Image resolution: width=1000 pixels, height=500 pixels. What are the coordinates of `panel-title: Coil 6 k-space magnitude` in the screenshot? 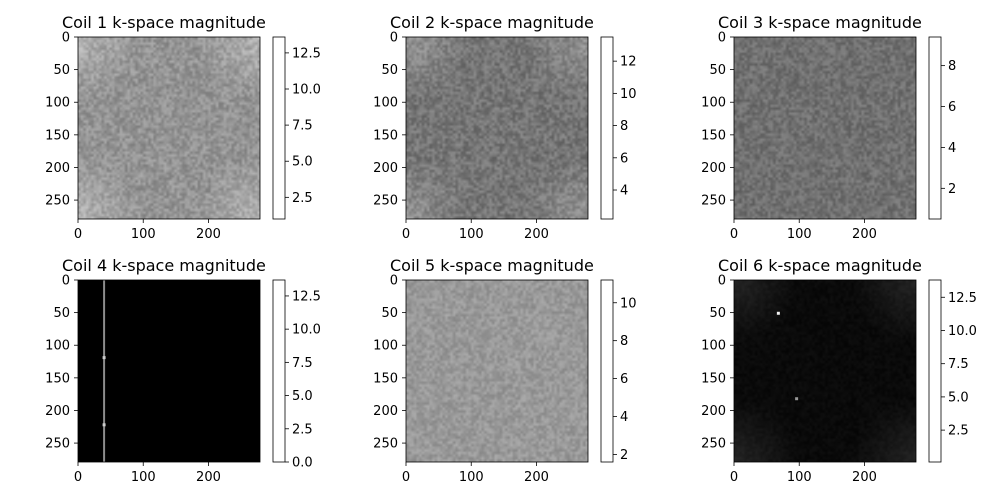 It's located at (820, 265).